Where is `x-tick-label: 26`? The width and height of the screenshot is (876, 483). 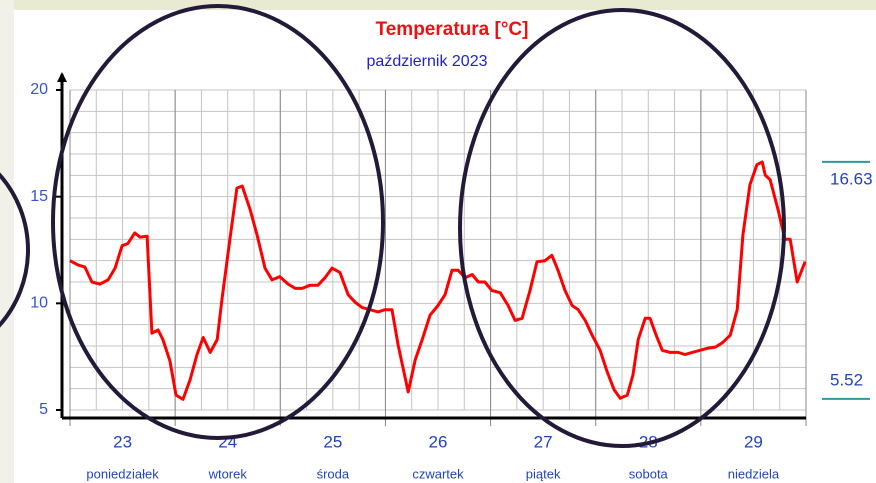 x-tick-label: 26 is located at coordinates (438, 441).